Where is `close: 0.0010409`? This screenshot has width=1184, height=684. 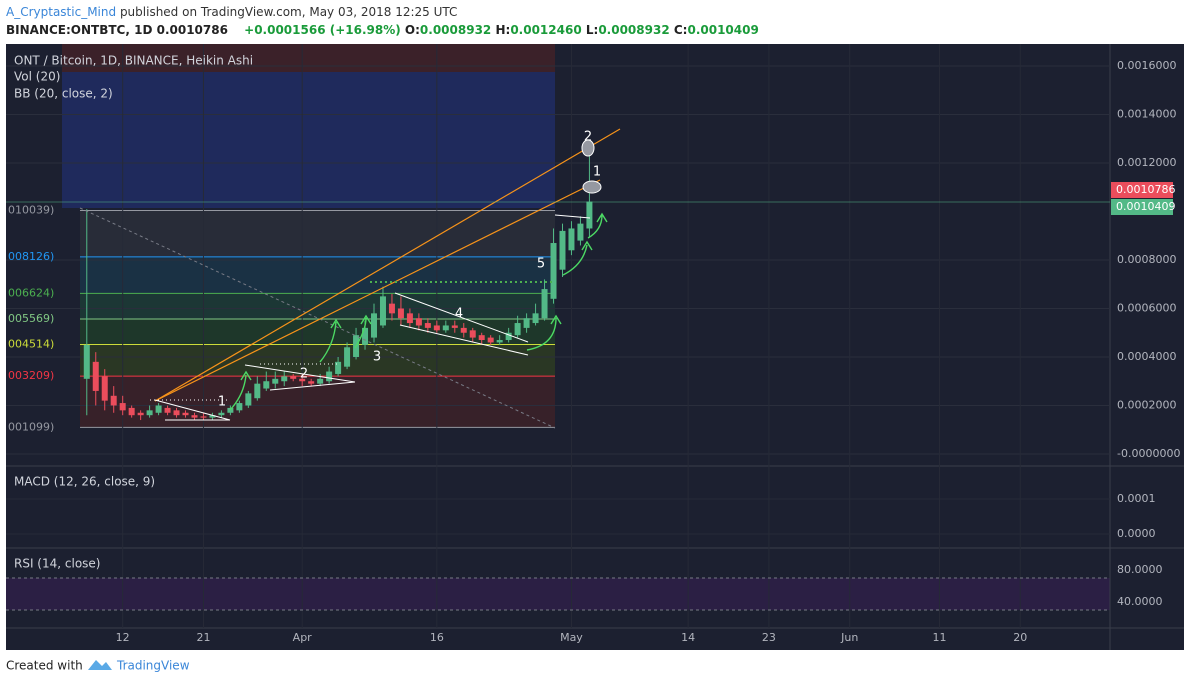
close: 0.0010409 is located at coordinates (722, 30).